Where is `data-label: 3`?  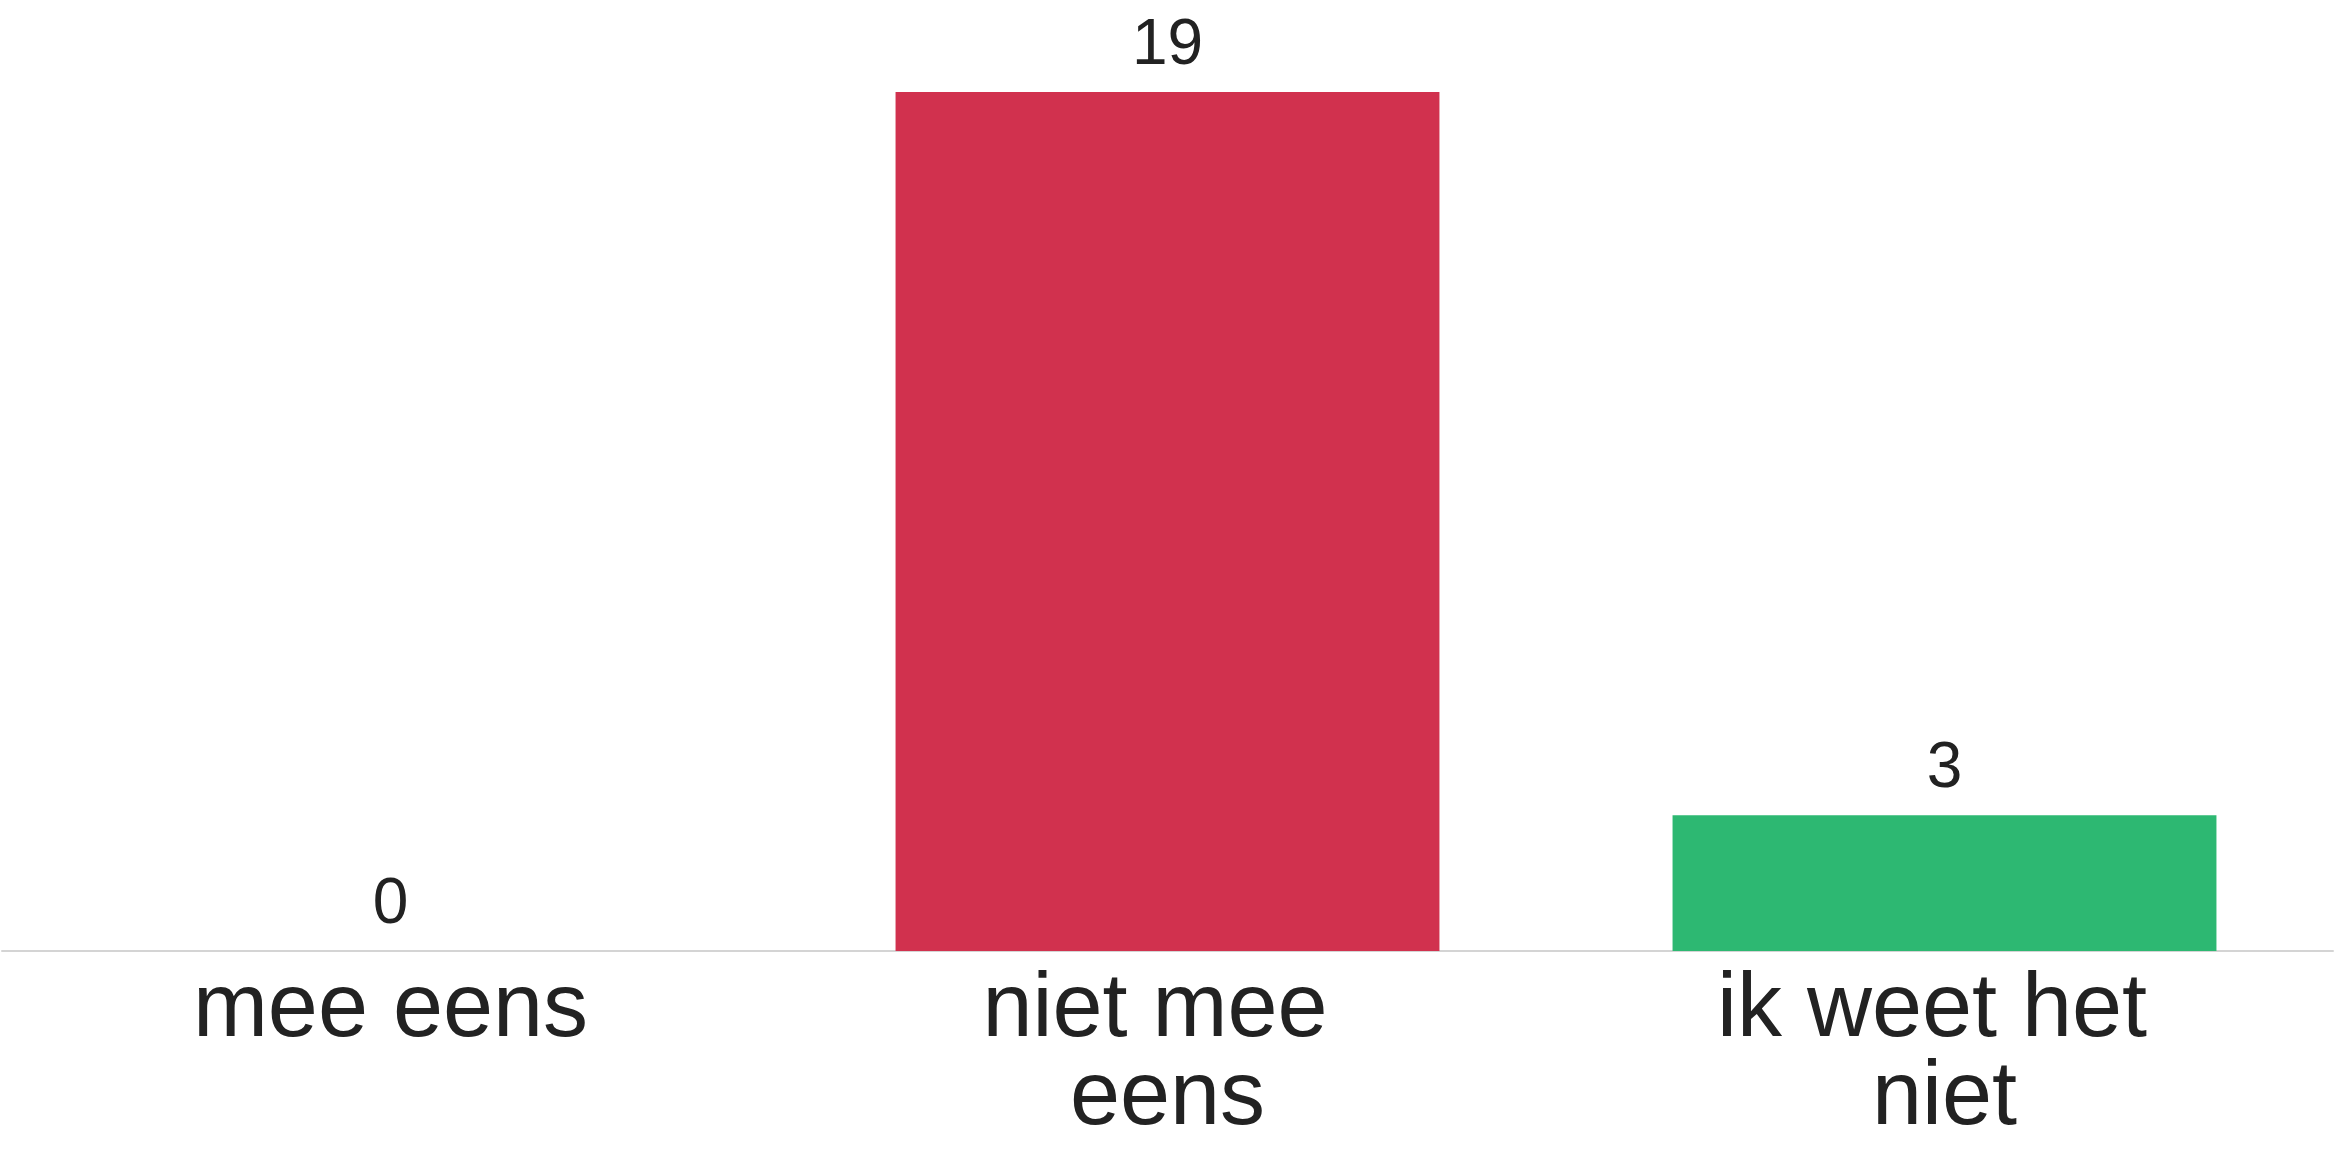
data-label: 3 is located at coordinates (1944, 765).